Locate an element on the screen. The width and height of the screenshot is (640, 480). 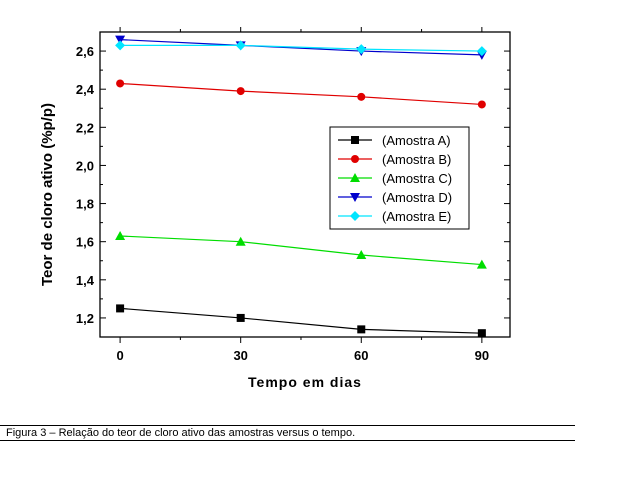
series-amostra-c is located at coordinates (301, 249).